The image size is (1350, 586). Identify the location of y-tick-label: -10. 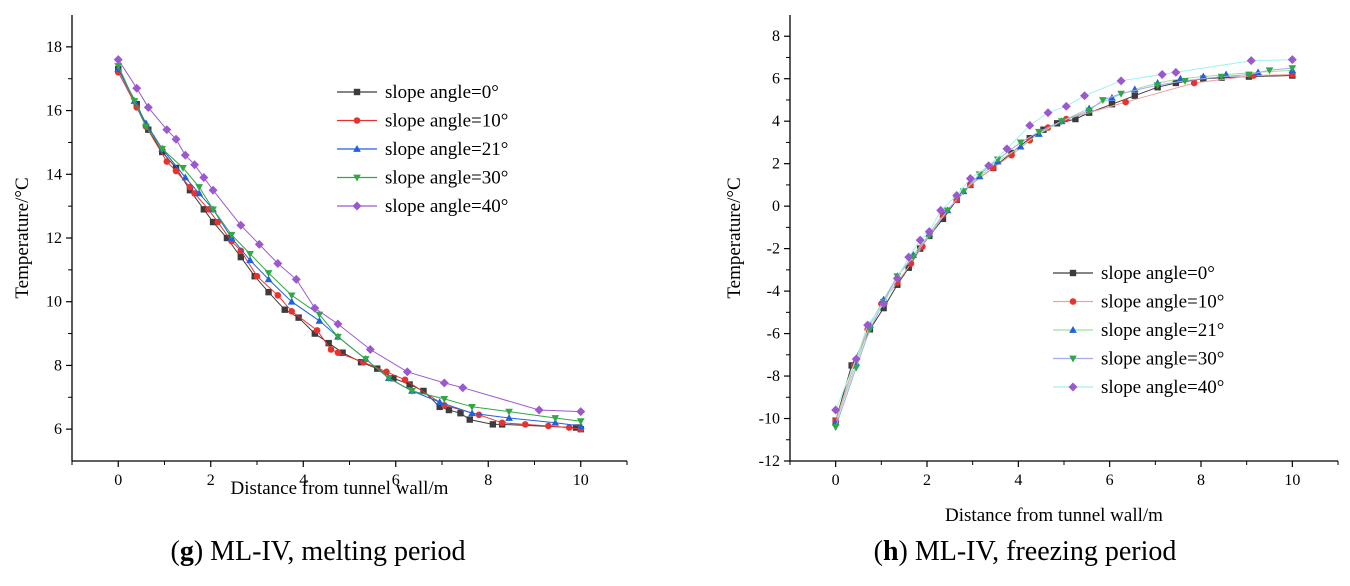
(769, 419).